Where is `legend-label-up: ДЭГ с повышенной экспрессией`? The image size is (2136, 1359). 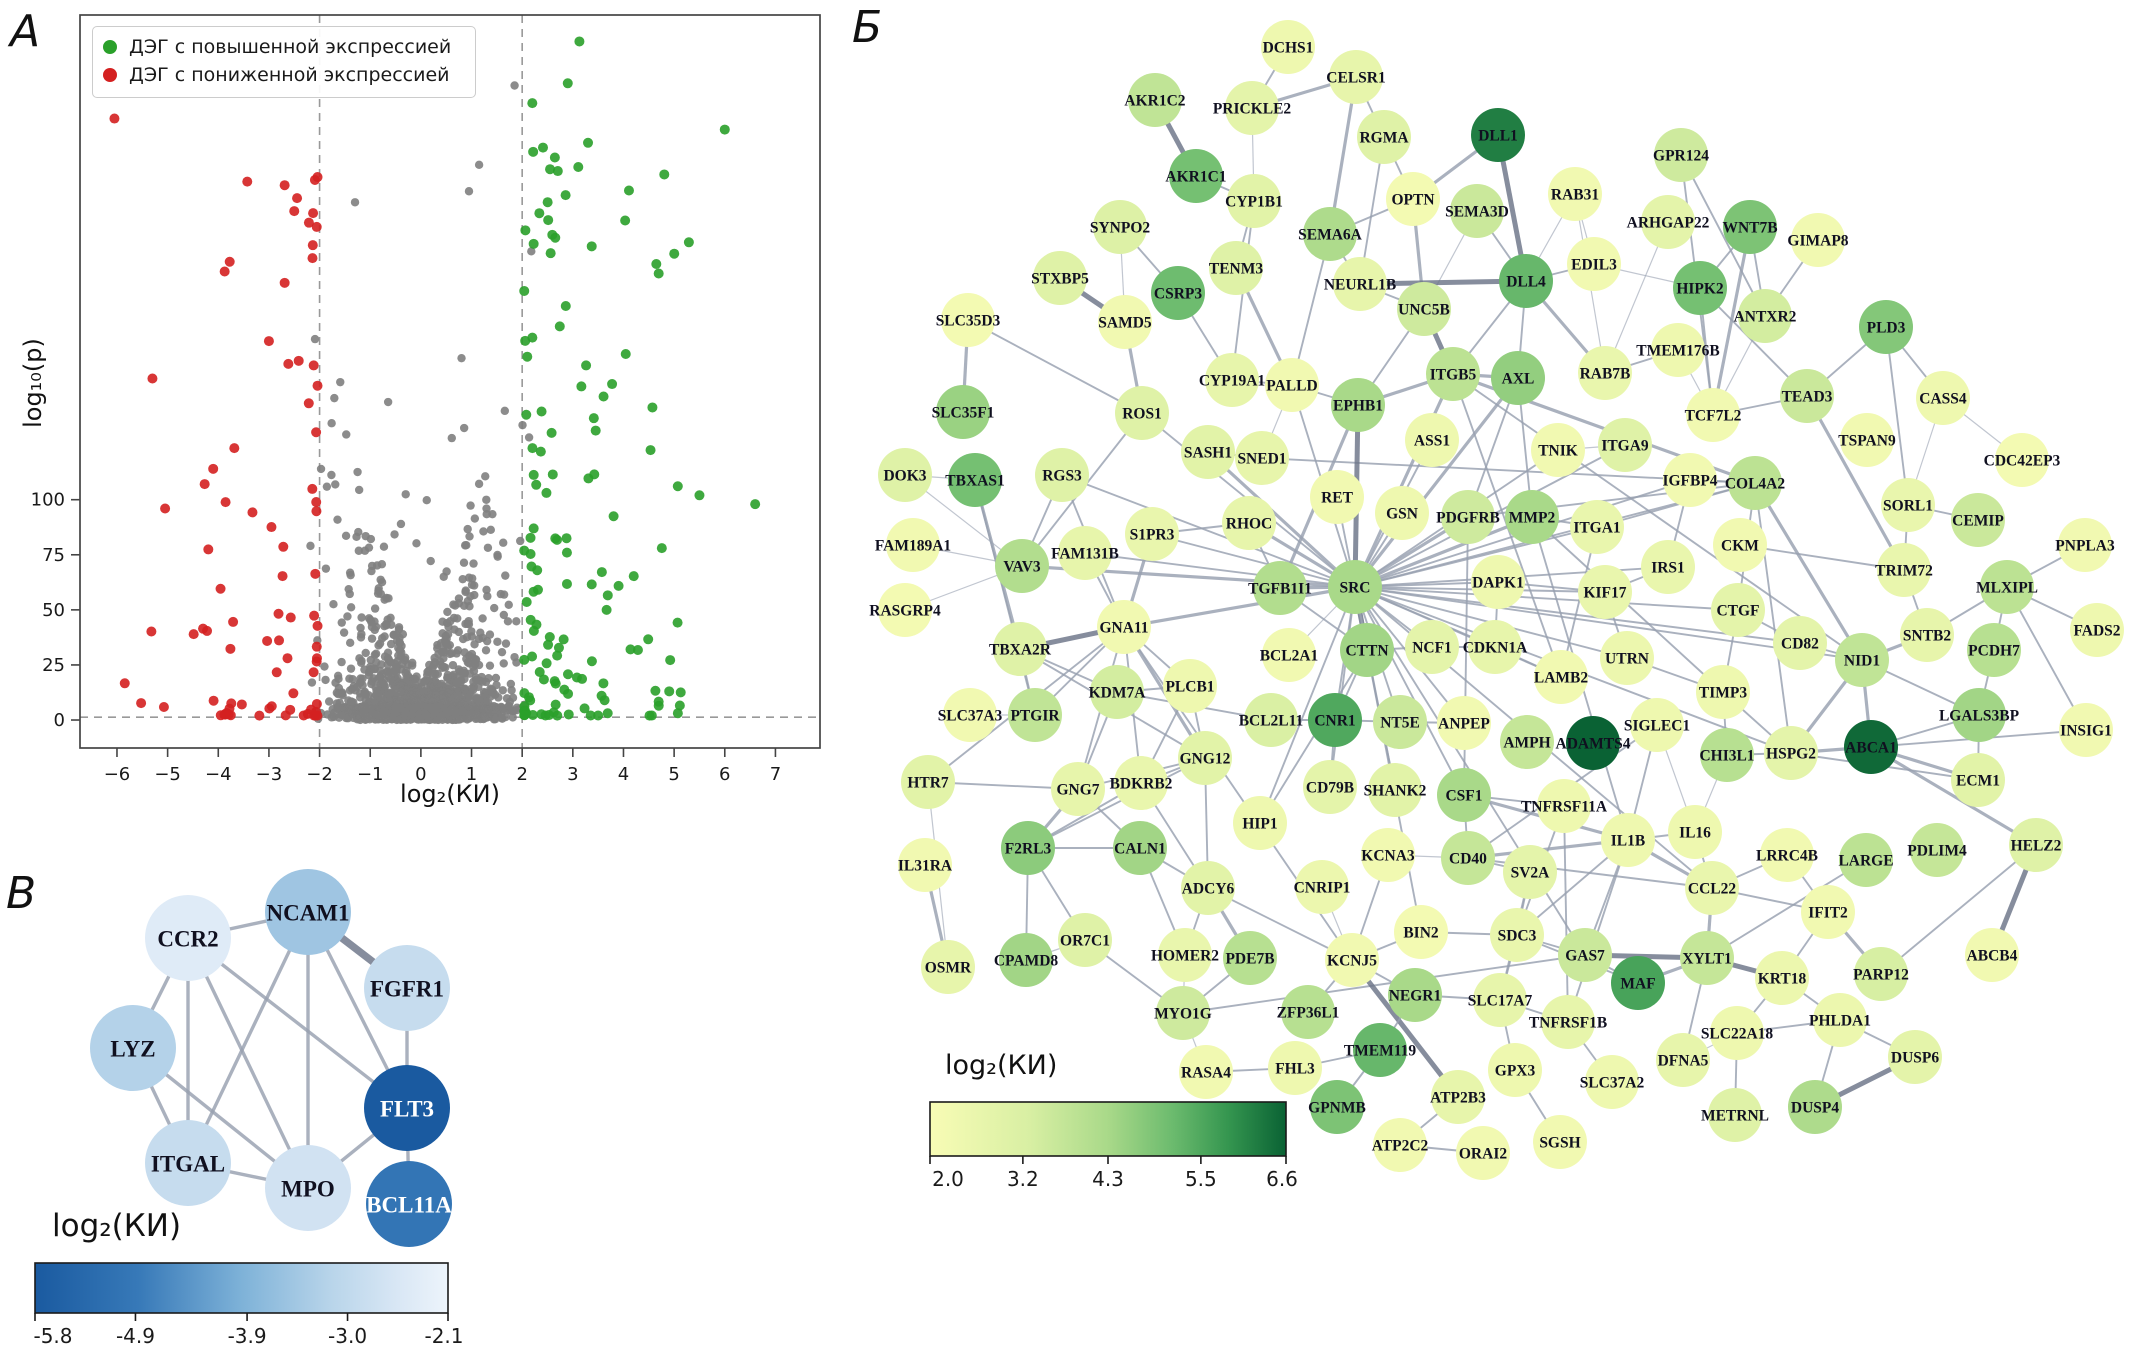
legend-label-up: ДЭГ с повышенной экспрессией is located at coordinates (290, 47).